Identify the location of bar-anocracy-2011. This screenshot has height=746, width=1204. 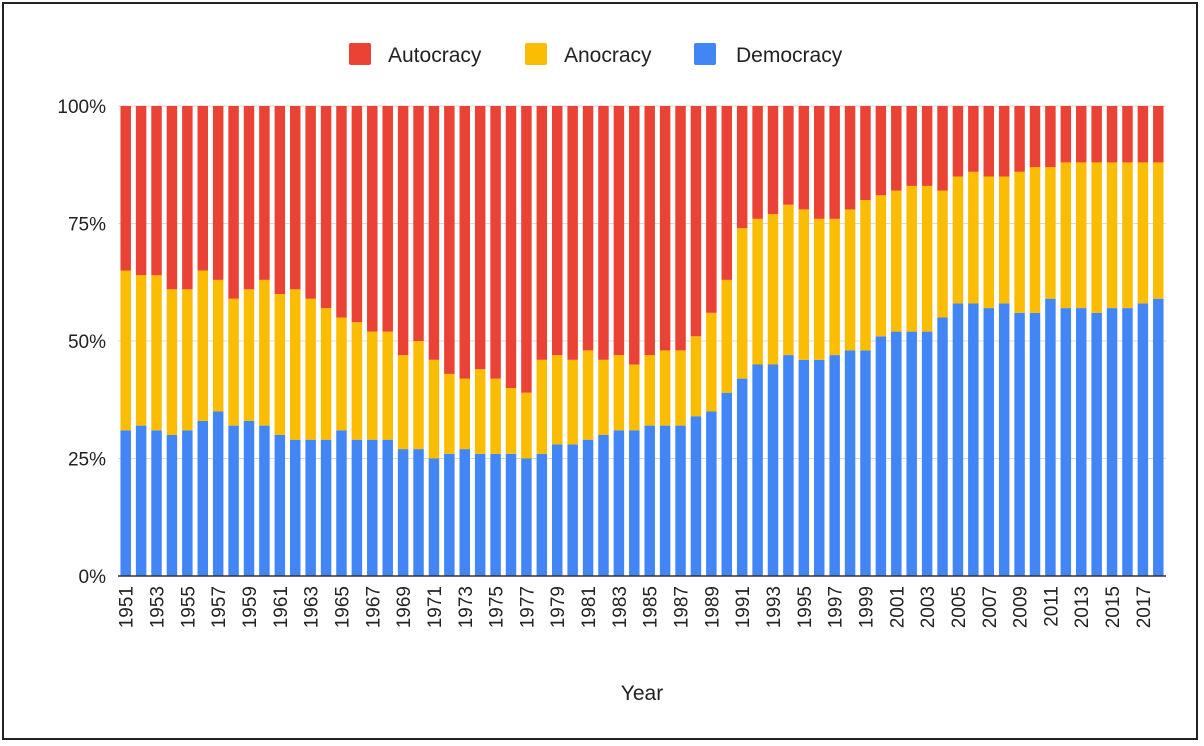
(1050, 233).